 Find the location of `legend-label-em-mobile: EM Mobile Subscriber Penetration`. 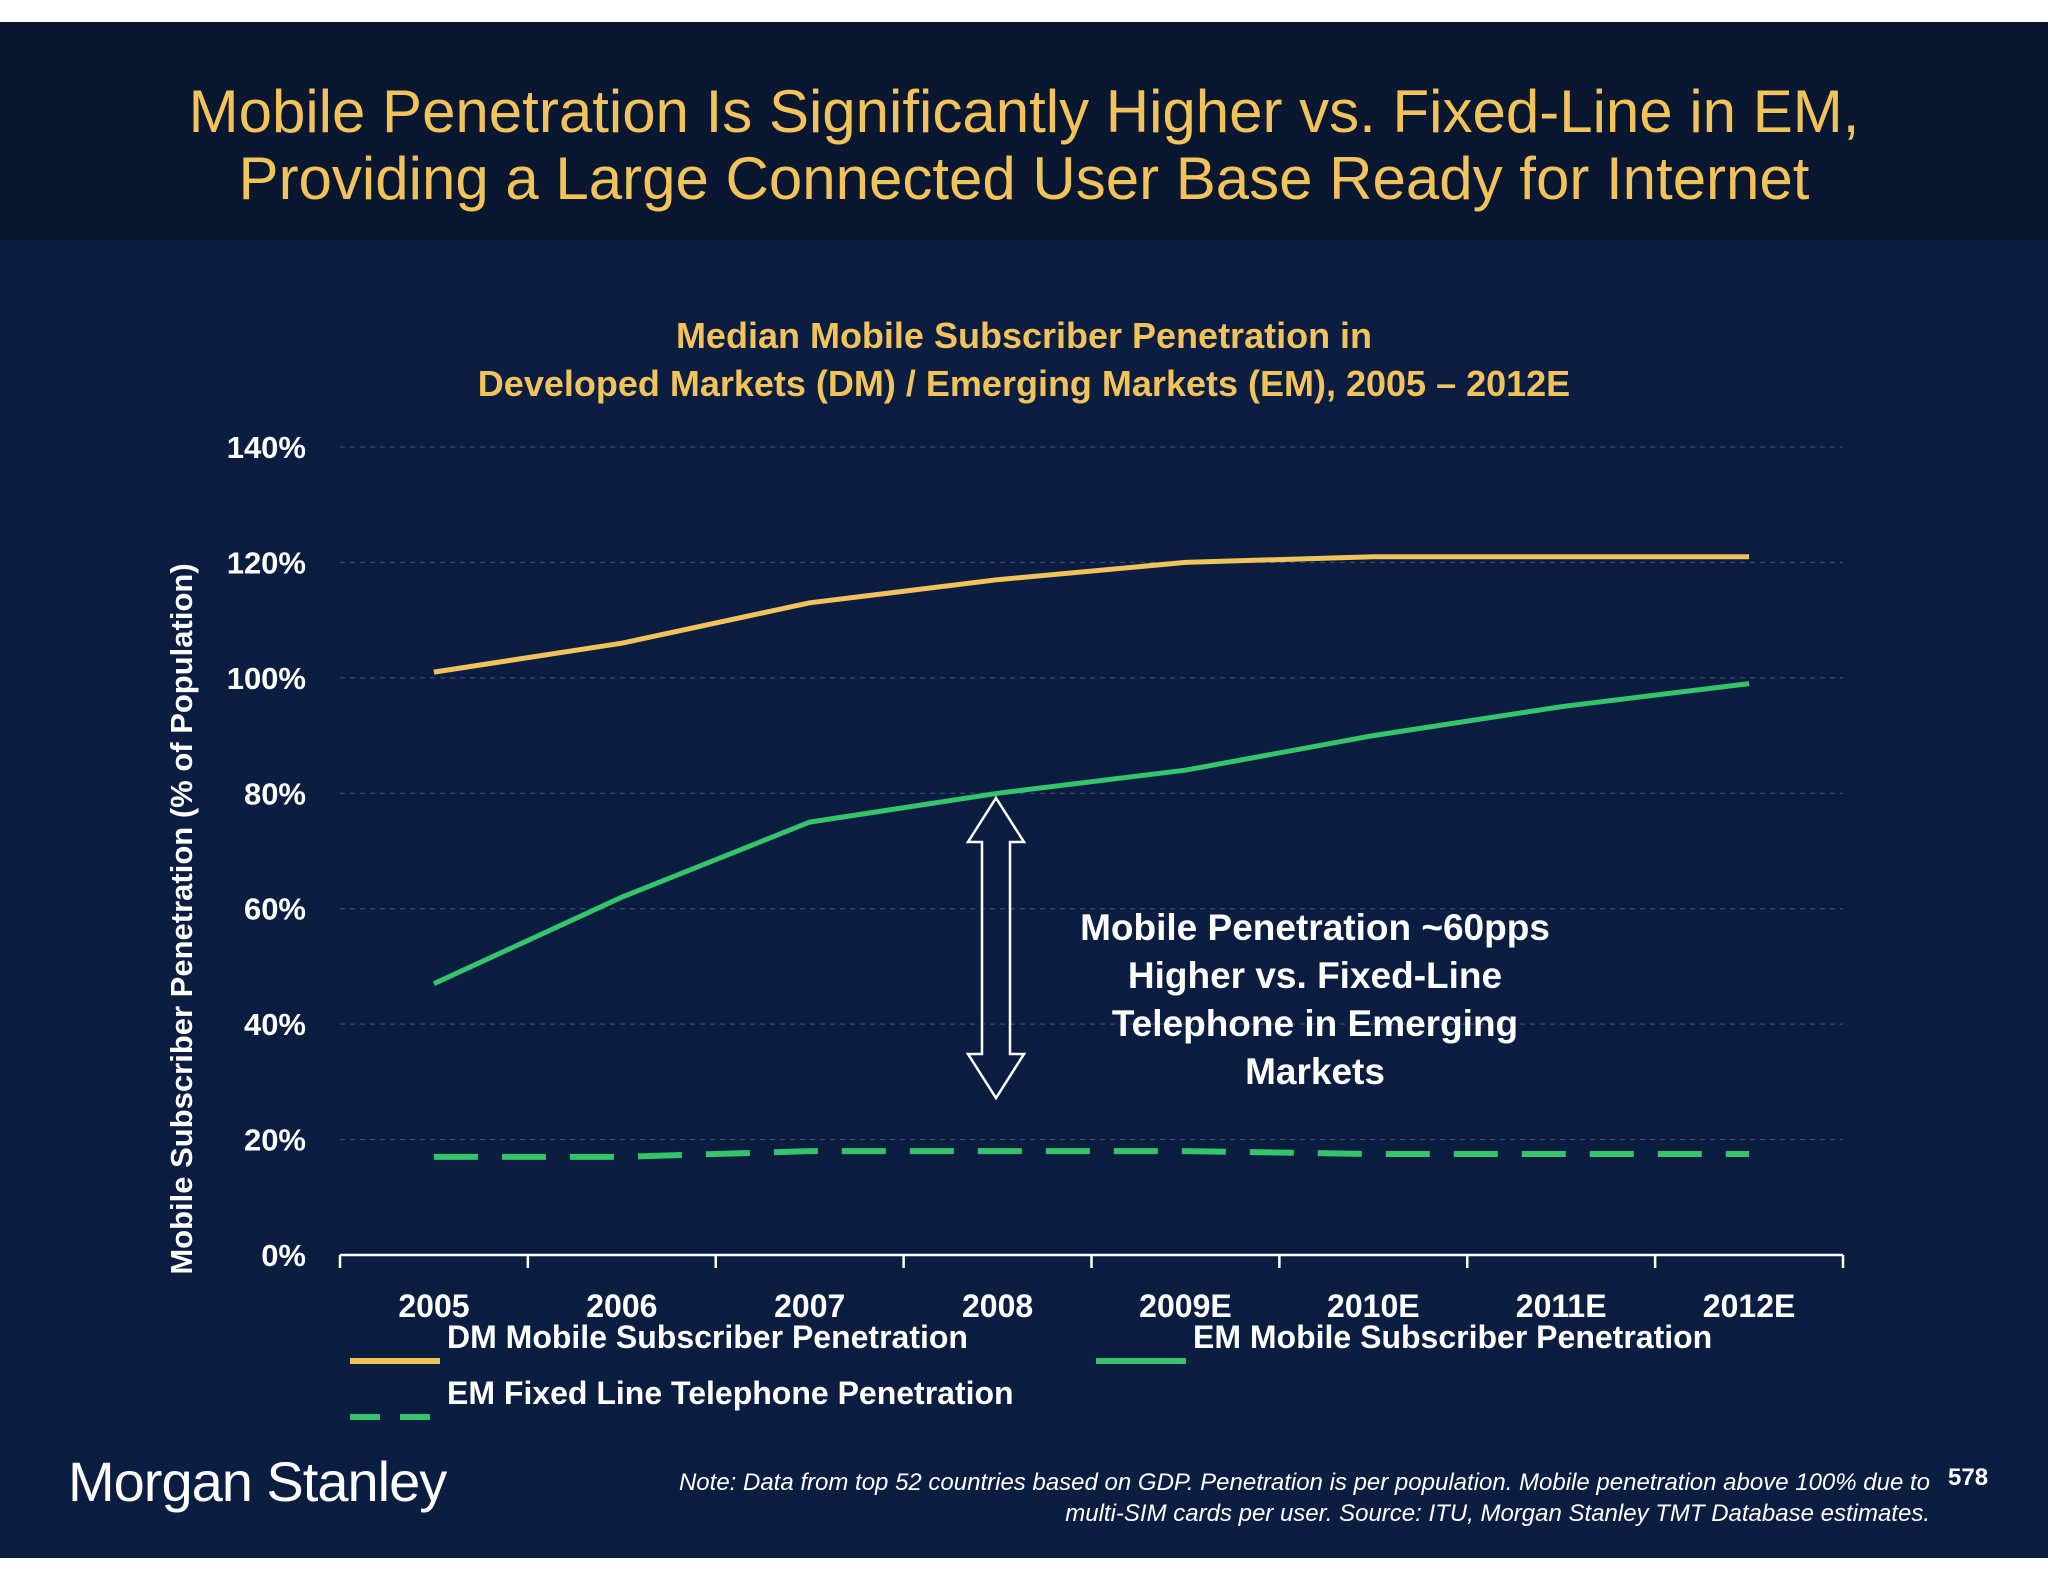

legend-label-em-mobile: EM Mobile Subscriber Penetration is located at coordinates (1453, 1337).